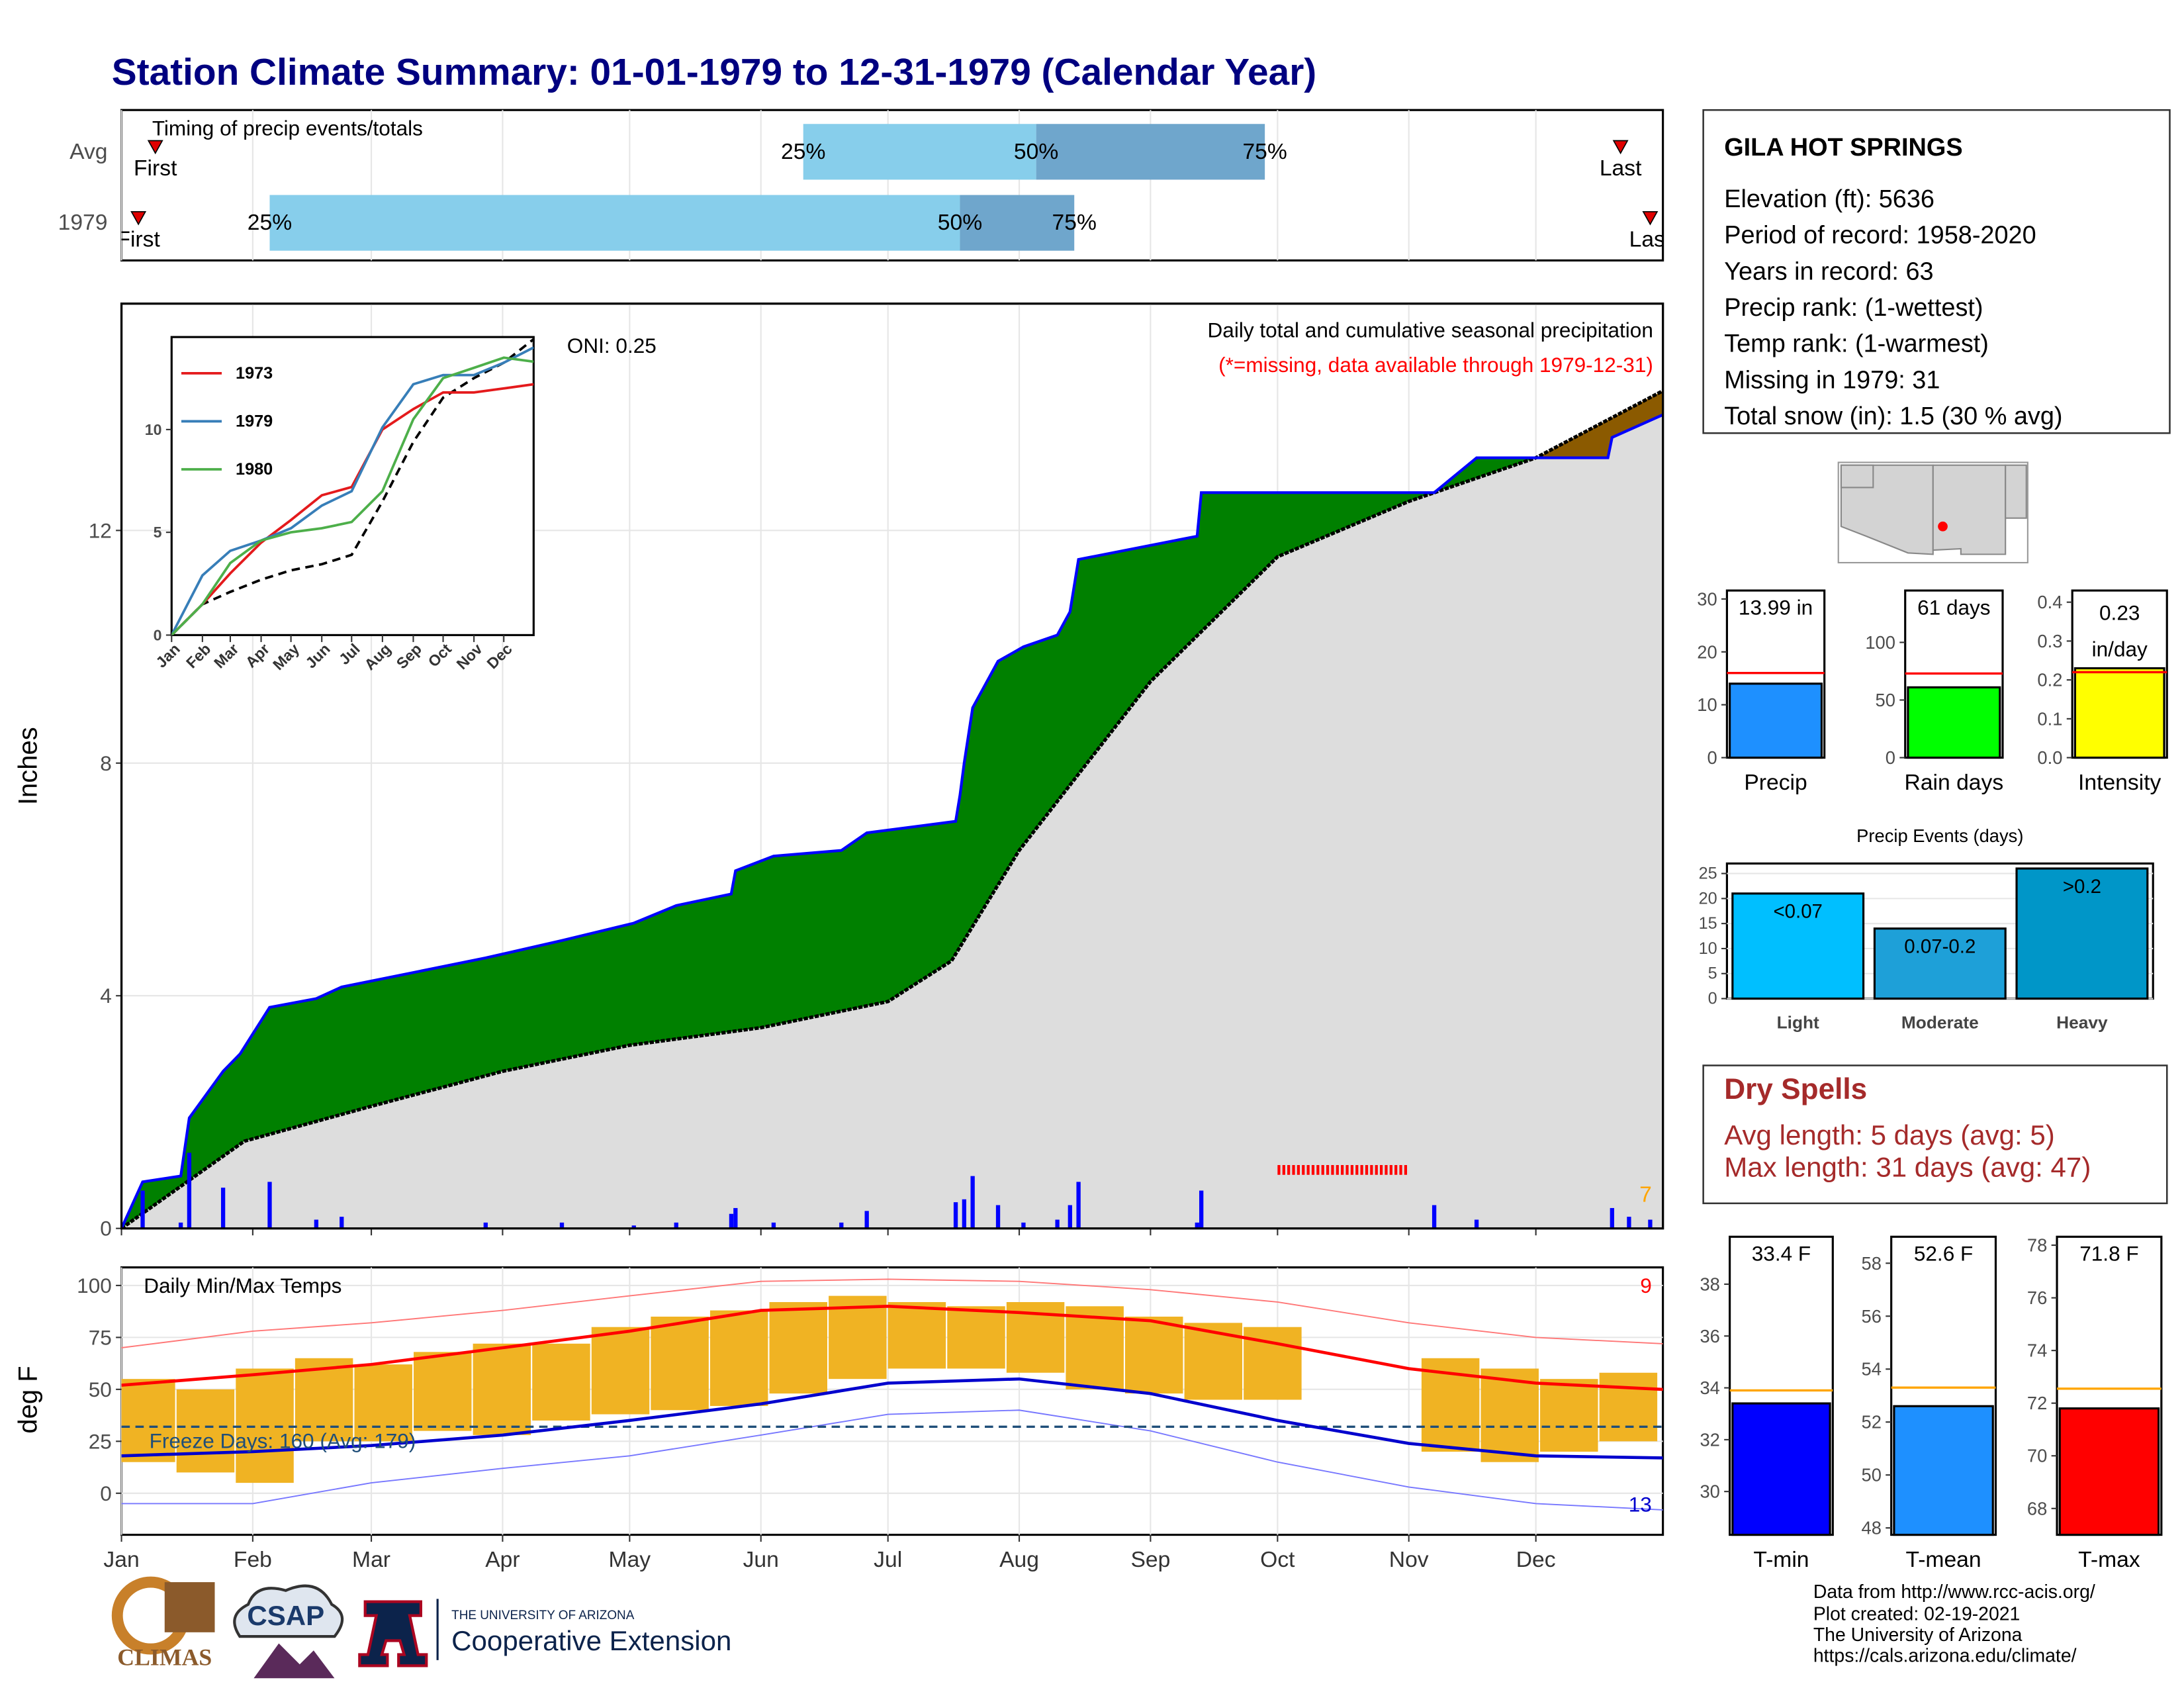 The height and width of the screenshot is (1688, 2184). I want to click on y-tick-label: 10, so click(153, 429).